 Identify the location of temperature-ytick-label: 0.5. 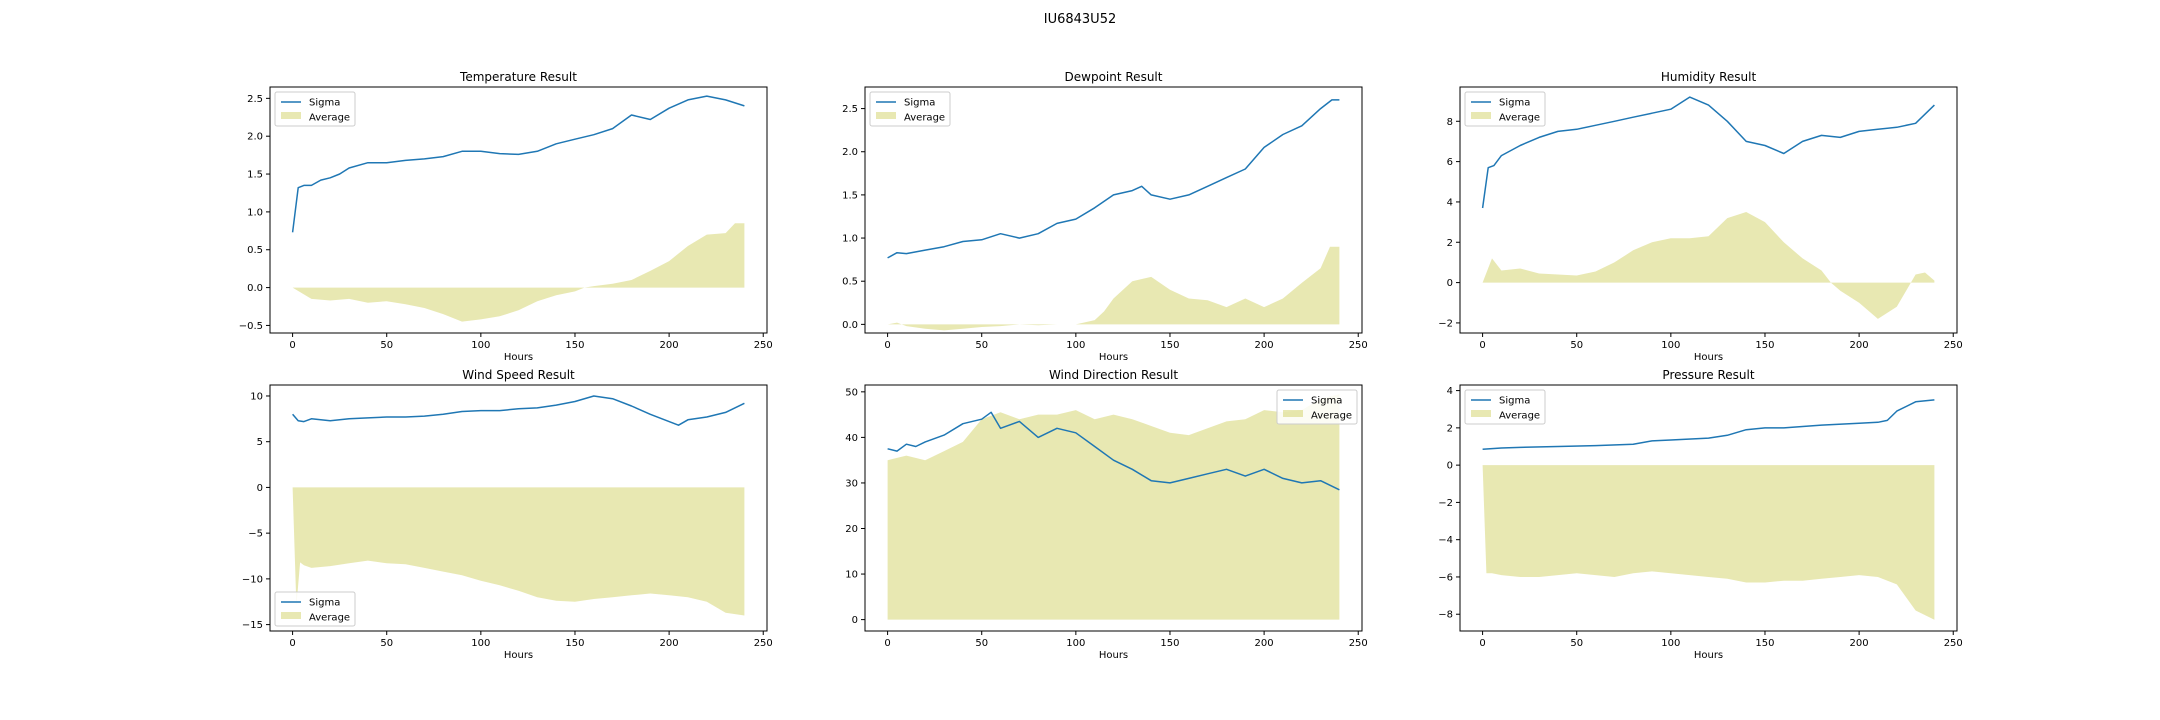
(255, 250).